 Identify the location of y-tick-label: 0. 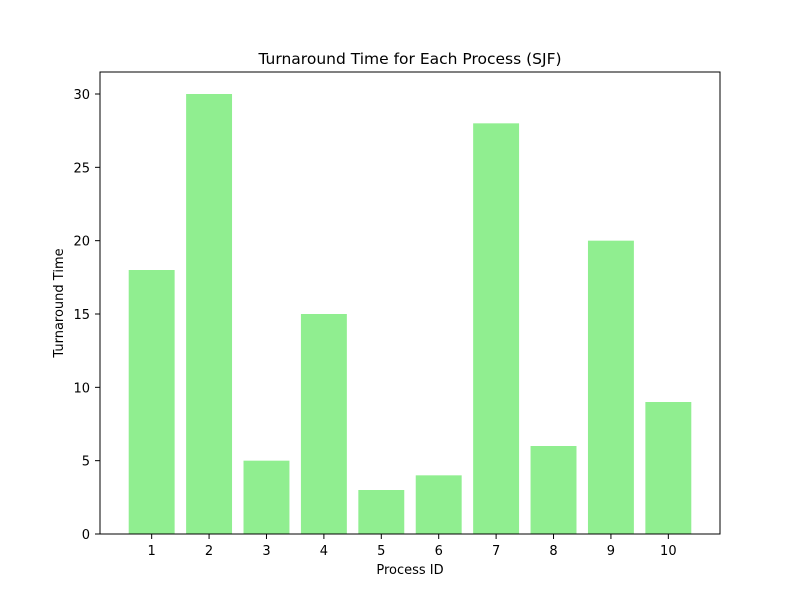
(86, 535).